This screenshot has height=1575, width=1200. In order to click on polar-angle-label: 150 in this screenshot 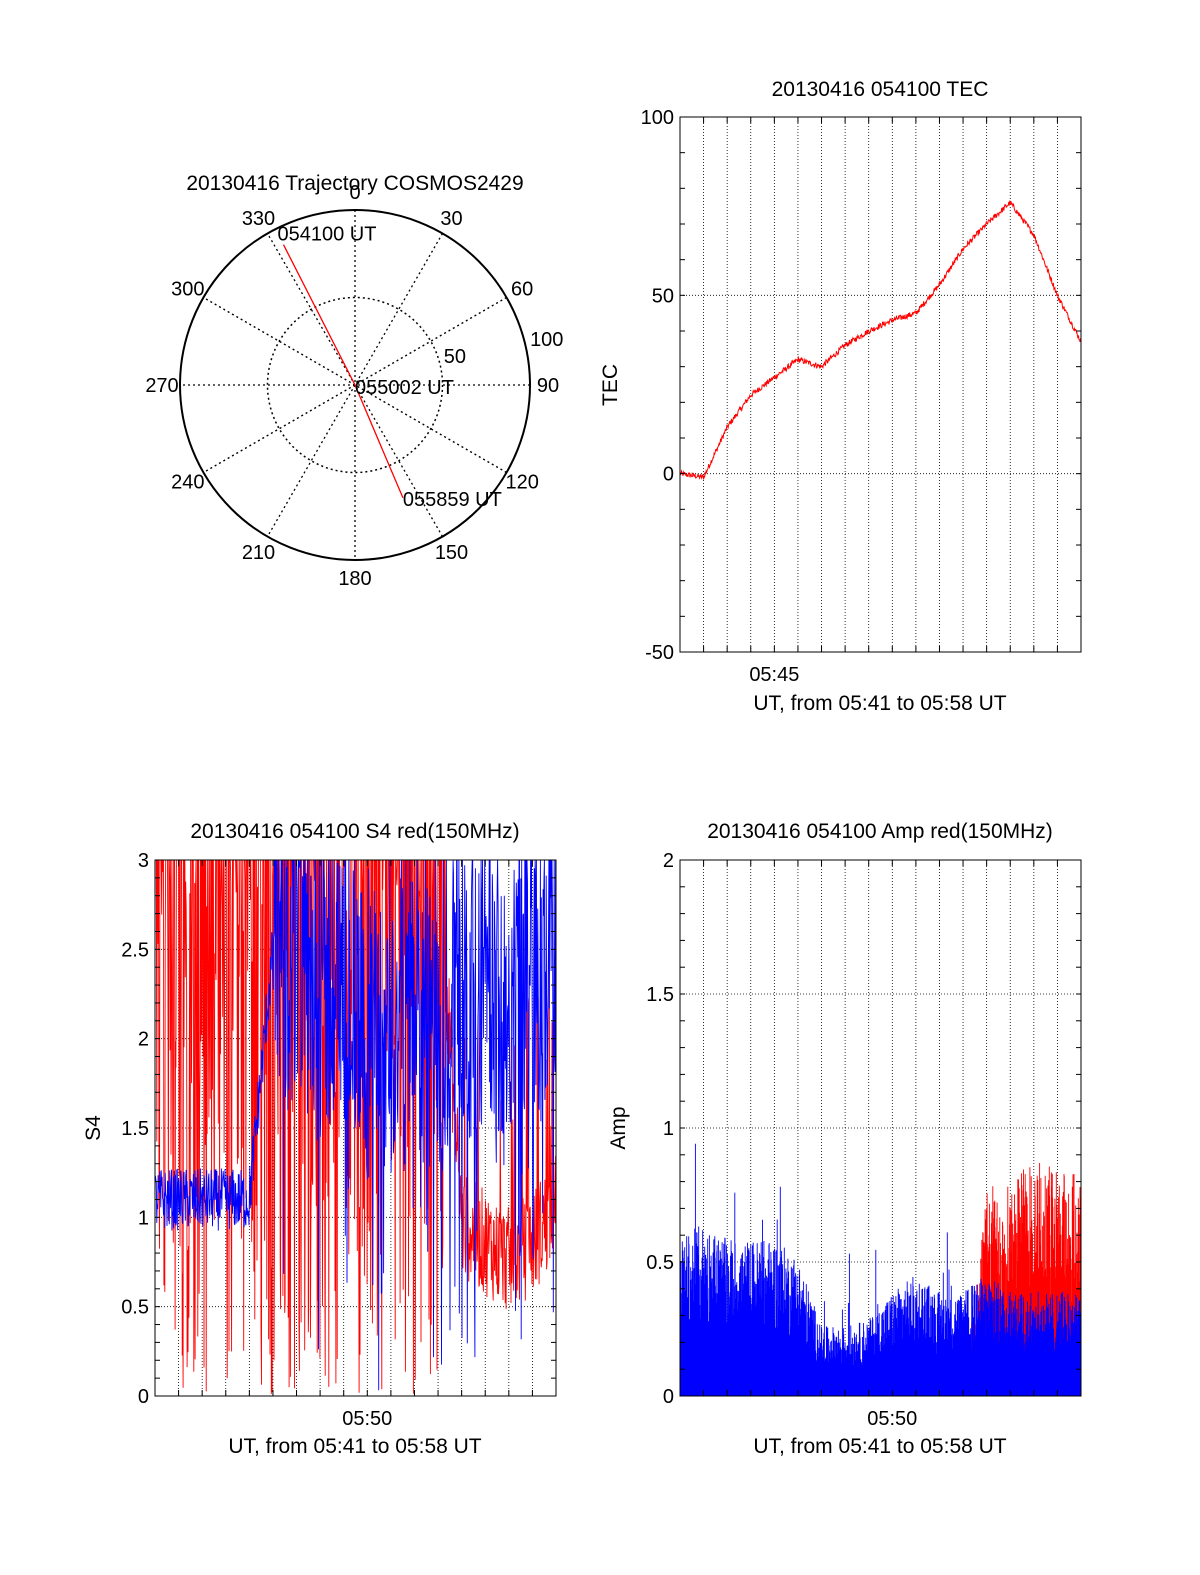, I will do `click(451, 553)`.